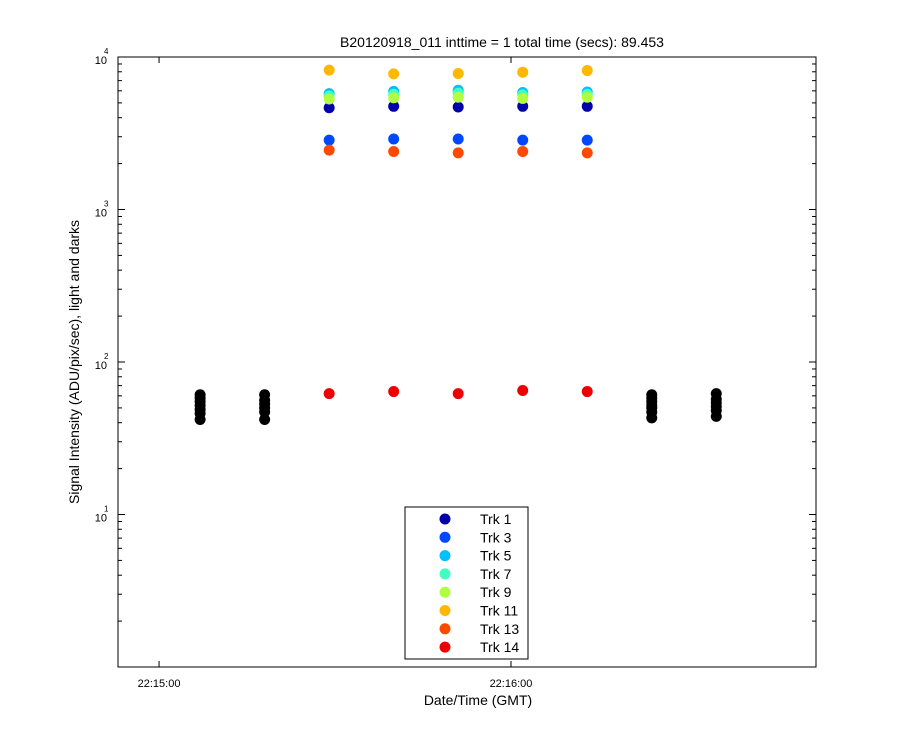  I want to click on x-axis-title: Date/Time (GMT), so click(478, 700).